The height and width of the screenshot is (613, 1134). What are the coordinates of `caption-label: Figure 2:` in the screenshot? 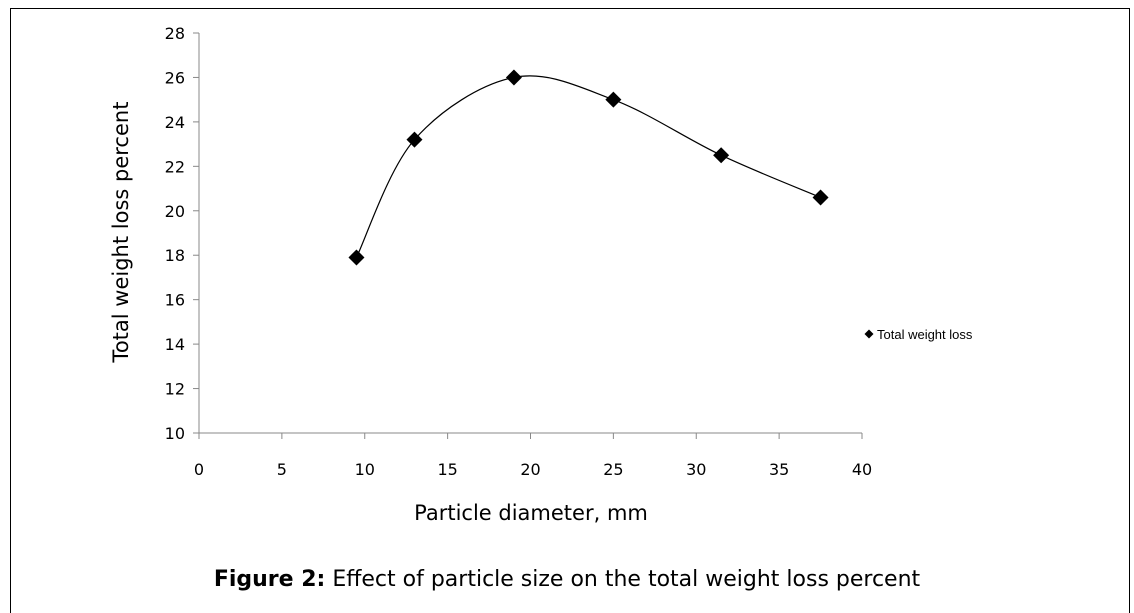 It's located at (269, 579).